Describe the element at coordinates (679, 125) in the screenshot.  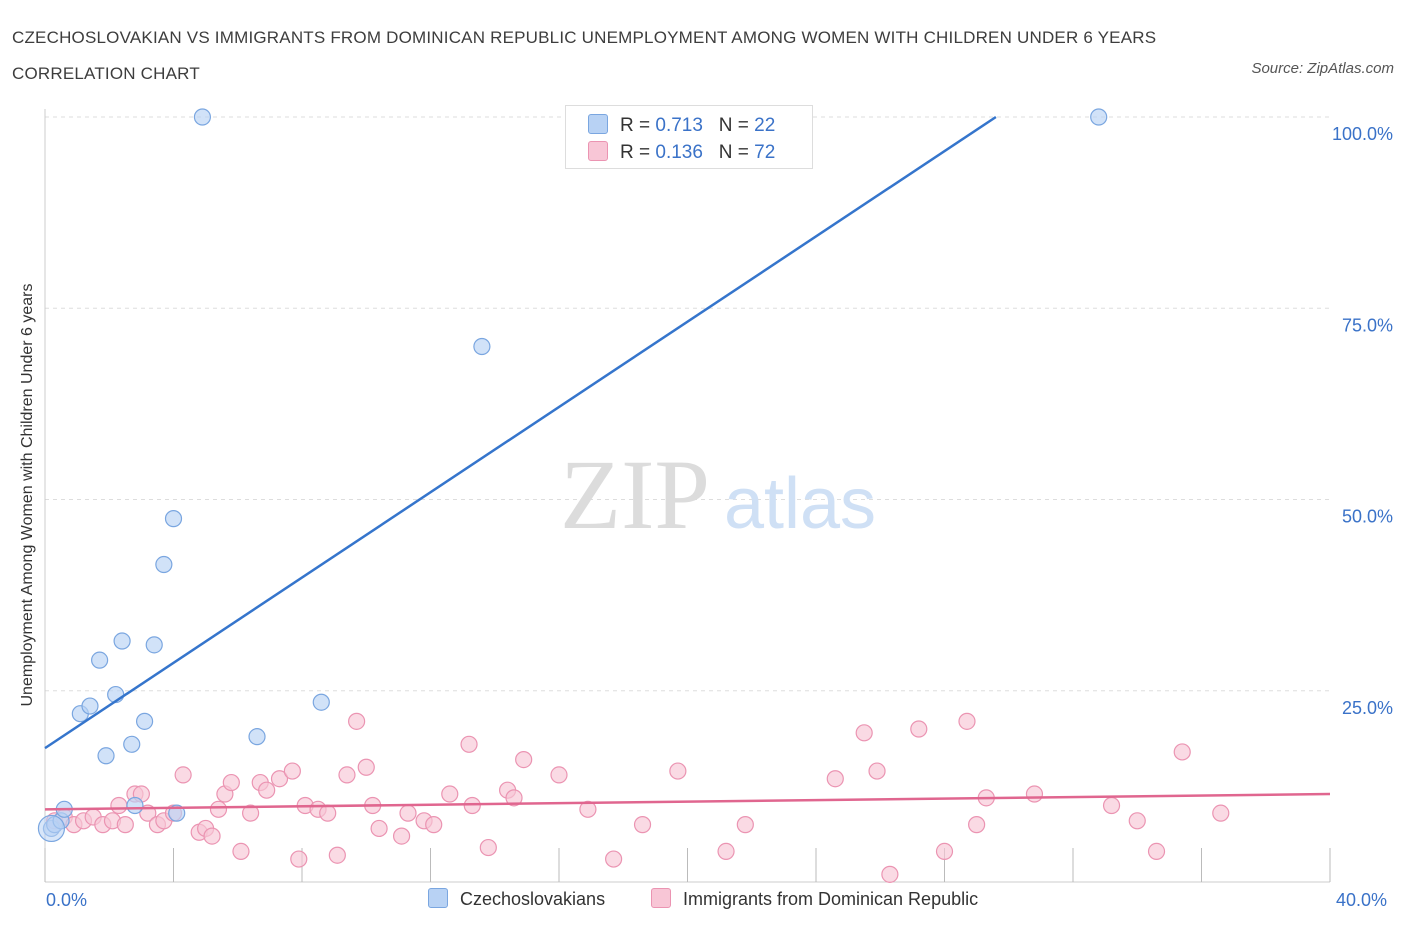
I see `r-value-czech: 0.713` at that location.